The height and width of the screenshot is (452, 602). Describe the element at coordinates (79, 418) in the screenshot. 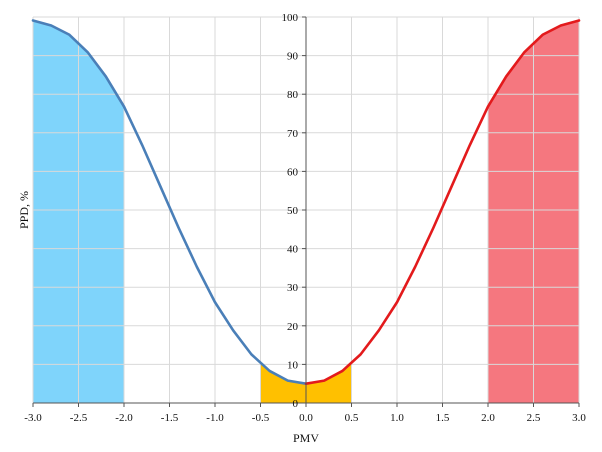

I see `x-tick-label-1: -2.5` at that location.